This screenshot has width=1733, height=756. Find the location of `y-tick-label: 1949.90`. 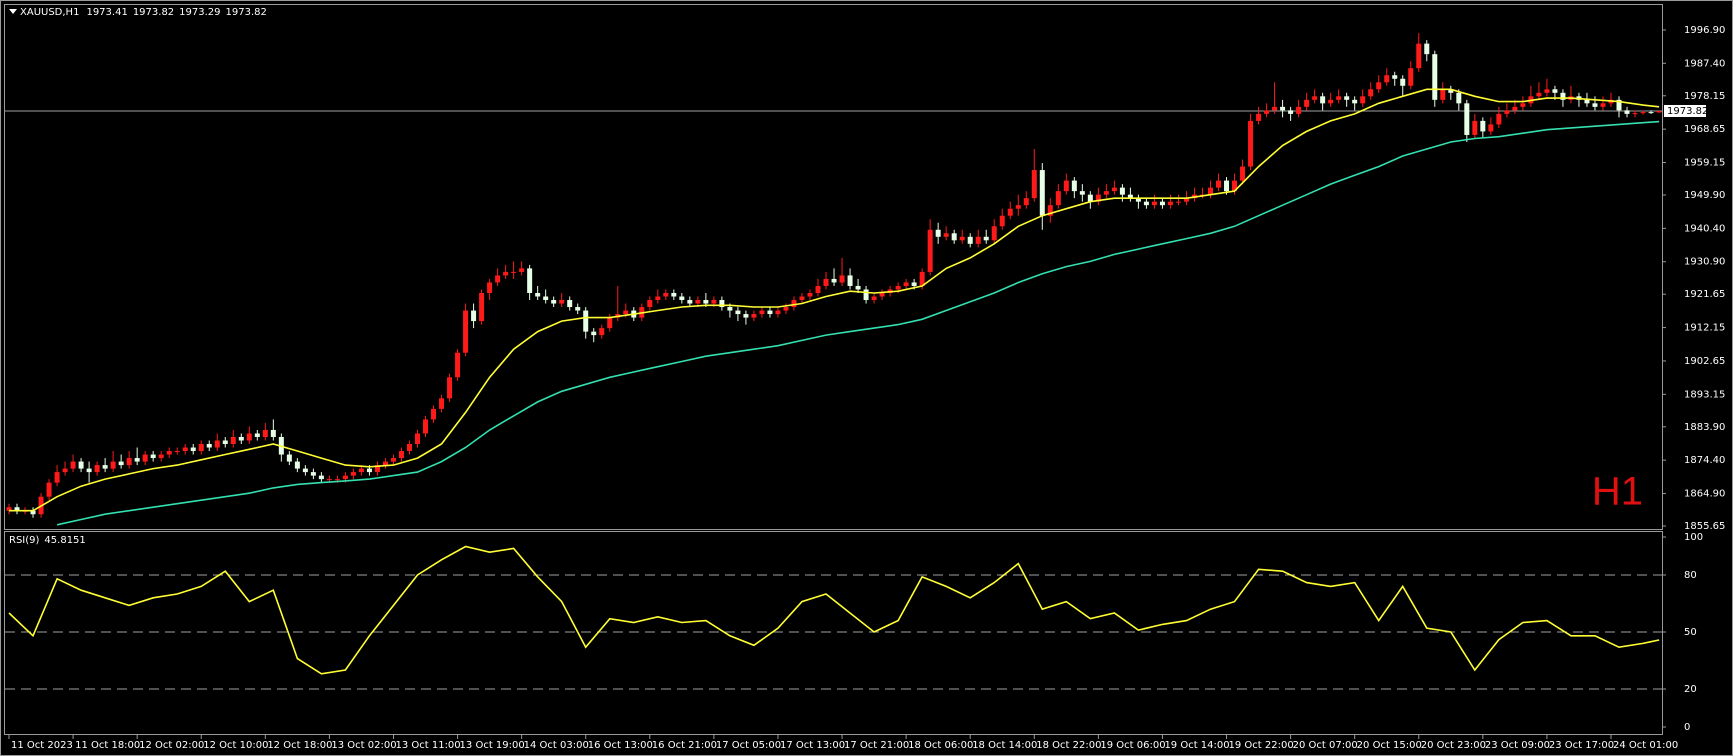

y-tick-label: 1949.90 is located at coordinates (1704, 195).